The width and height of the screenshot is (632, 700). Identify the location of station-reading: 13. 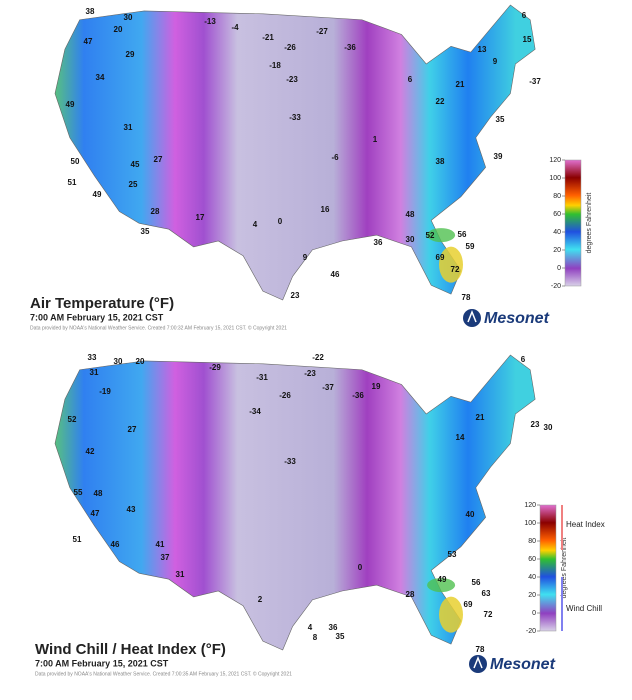
(482, 49).